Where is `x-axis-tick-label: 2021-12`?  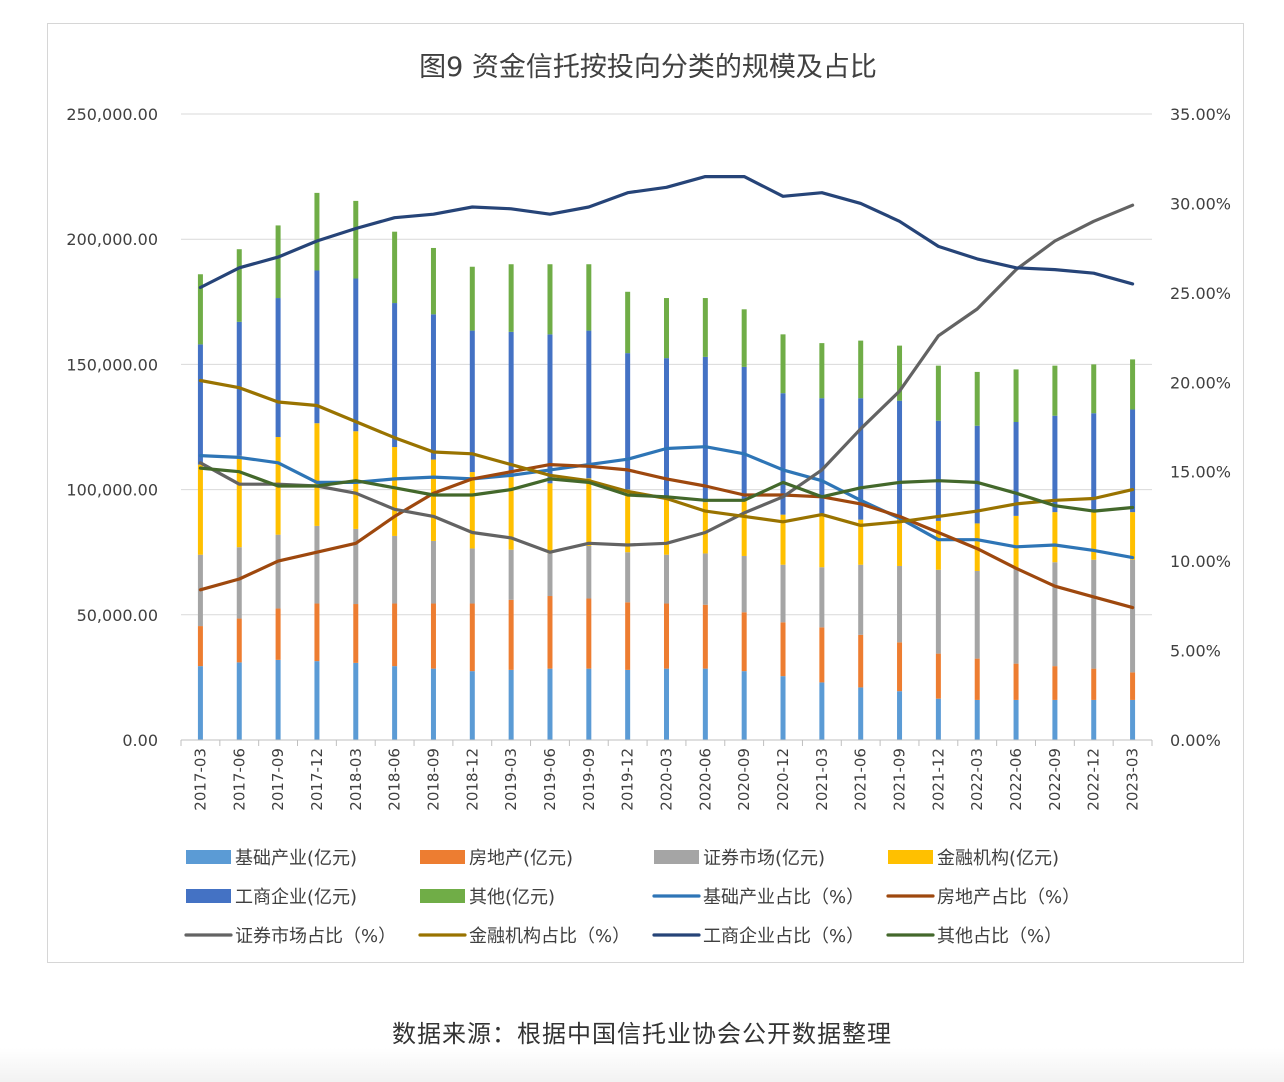 x-axis-tick-label: 2021-12 is located at coordinates (938, 779).